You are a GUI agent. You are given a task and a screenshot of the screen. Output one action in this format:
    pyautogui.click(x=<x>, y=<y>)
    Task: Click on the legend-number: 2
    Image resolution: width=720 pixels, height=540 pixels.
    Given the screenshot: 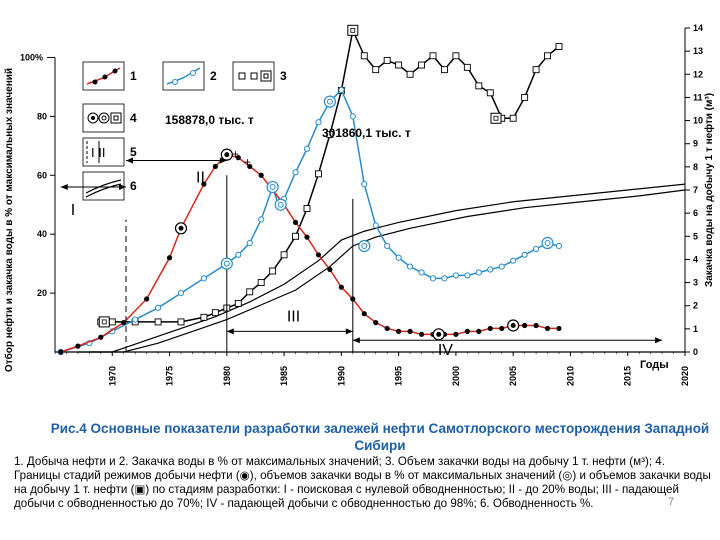 What is the action you would take?
    pyautogui.click(x=213, y=76)
    